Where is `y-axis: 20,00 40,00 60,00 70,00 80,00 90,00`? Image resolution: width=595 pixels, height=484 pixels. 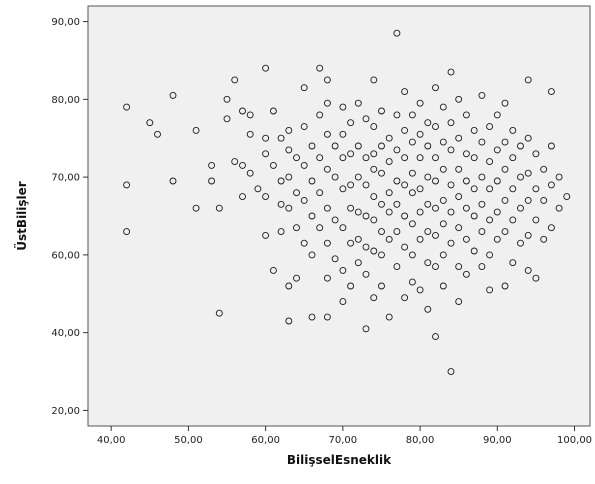
y-axis: 20,00 40,00 60,00 70,00 80,00 90,00 is located at coordinates (69, 217).